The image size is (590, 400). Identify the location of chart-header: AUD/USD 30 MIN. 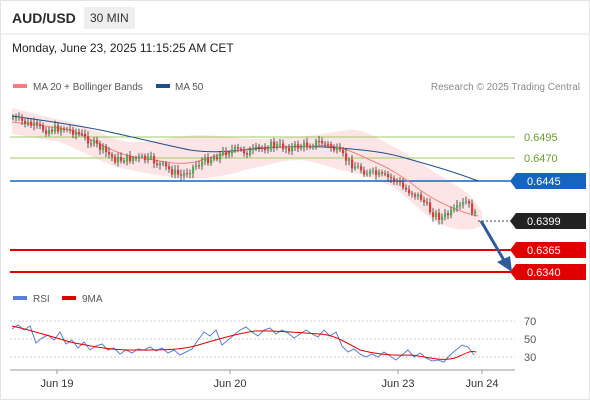
(295, 18).